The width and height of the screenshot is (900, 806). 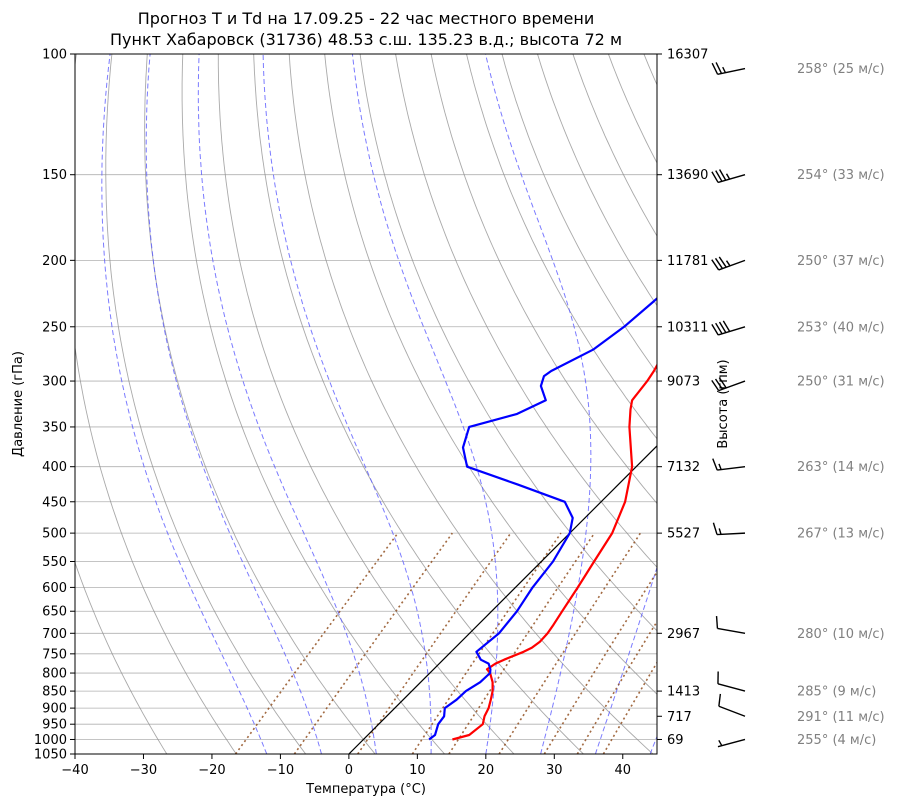 I want to click on x-axis-label: Температура (°C), so click(x=365, y=789).